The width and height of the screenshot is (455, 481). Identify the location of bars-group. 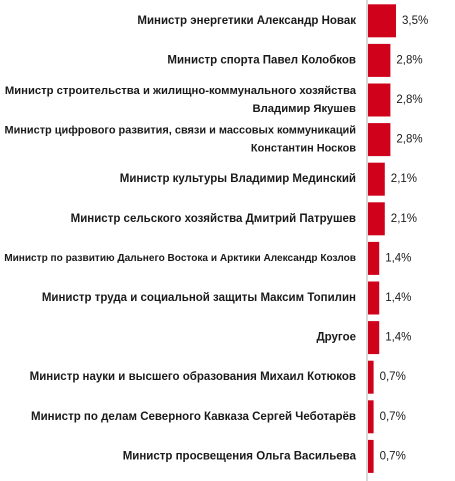
(382, 238).